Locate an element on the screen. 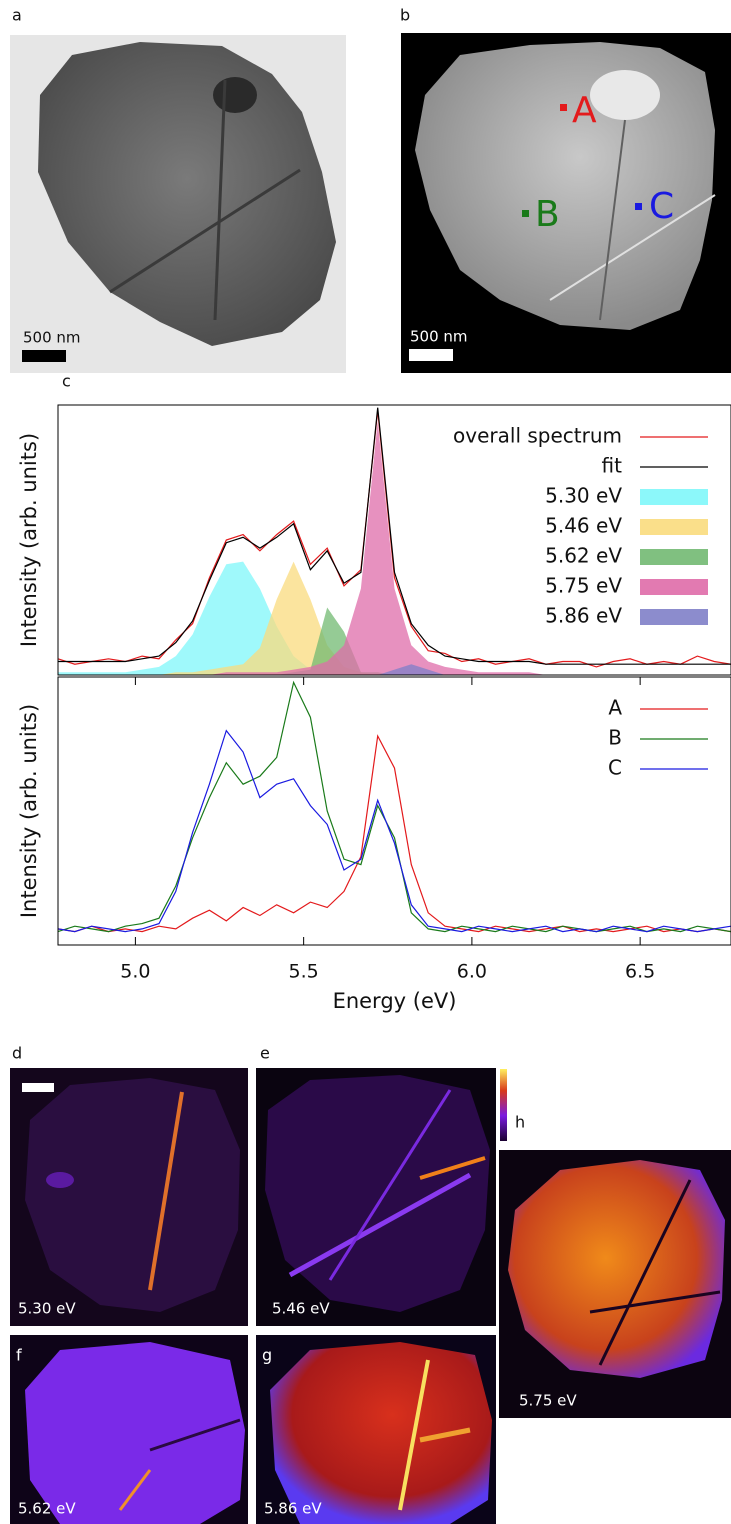 The width and height of the screenshot is (731, 1524). colorbar is located at coordinates (503, 1105).